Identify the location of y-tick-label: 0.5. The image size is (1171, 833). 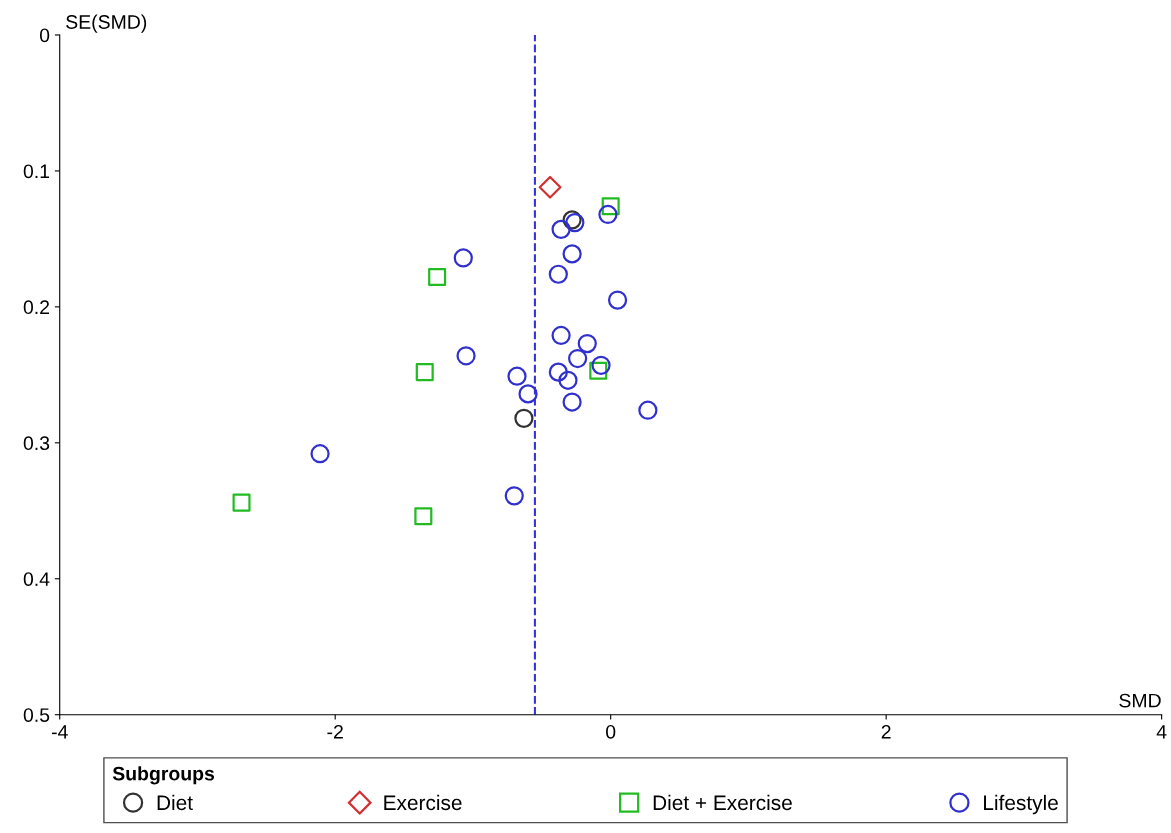
(36, 715).